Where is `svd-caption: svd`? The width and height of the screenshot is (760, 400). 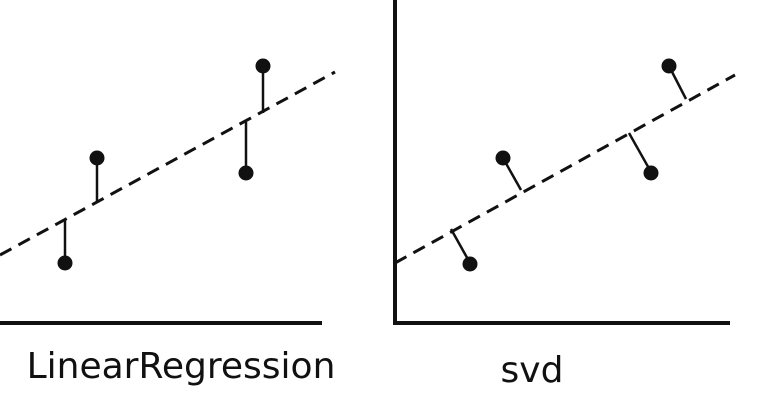
svd-caption: svd is located at coordinates (532, 370).